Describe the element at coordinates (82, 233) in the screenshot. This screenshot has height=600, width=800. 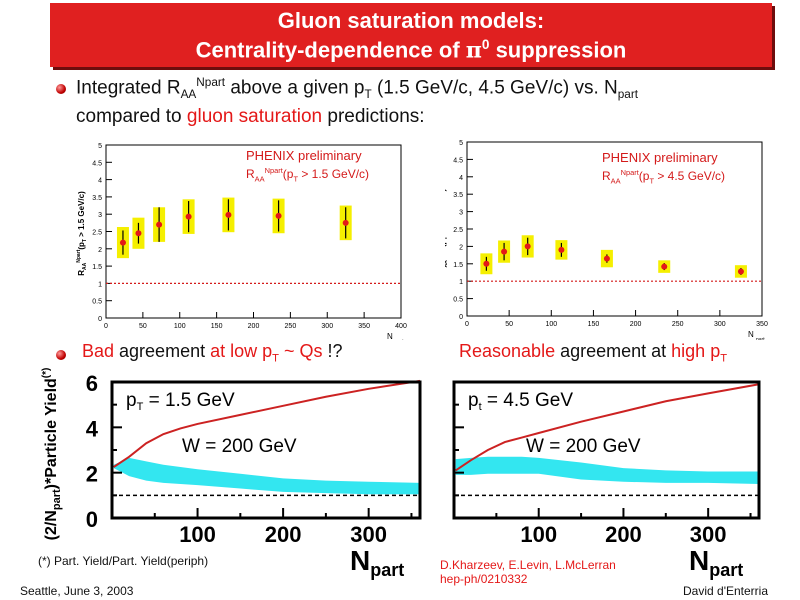
I see `y-axis-label: RAANpart(pT > 1.5 GeV/c)` at that location.